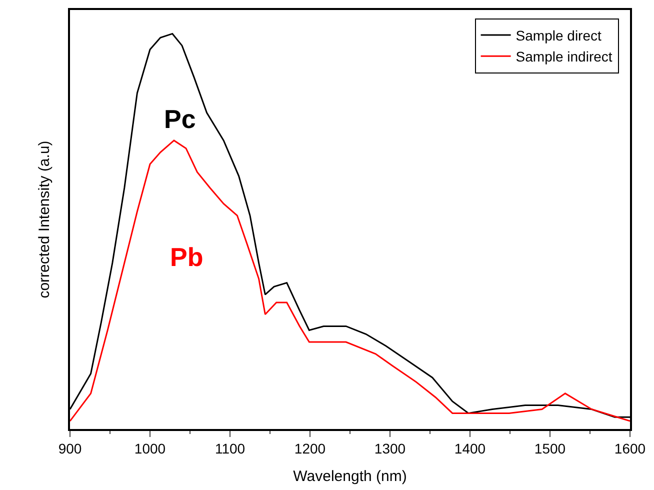 This screenshot has width=654, height=490. I want to click on x-tick-label: 1400, so click(470, 448).